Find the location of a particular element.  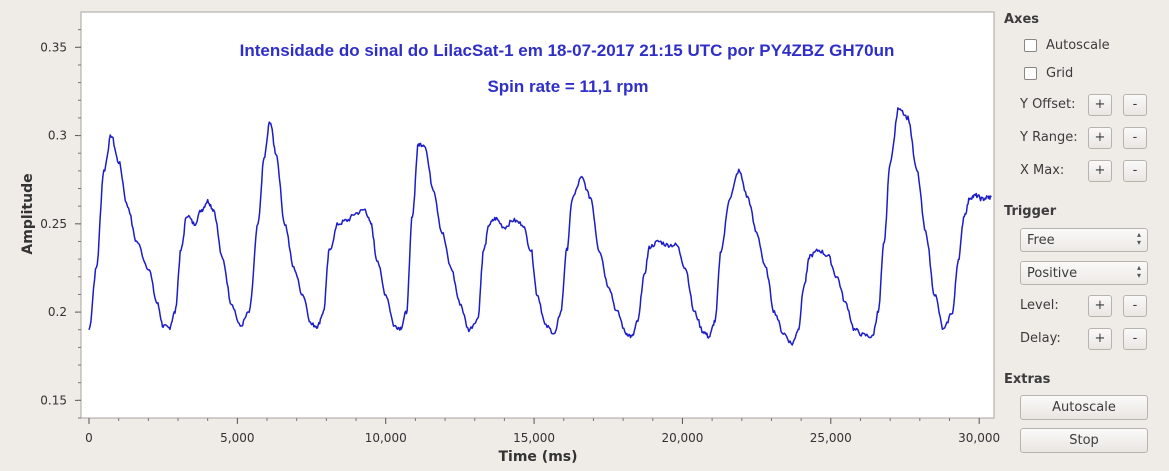

autoscale-button: Autoscale is located at coordinates (1084, 407).